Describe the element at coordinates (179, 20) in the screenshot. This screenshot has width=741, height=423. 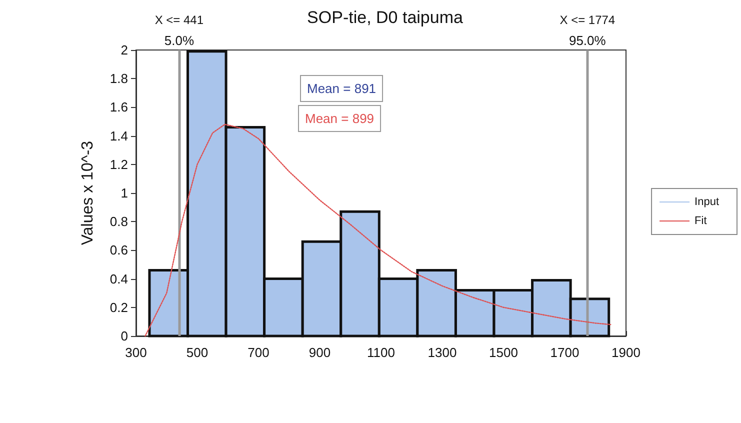
I see `ref-line-label: X <= 441` at that location.